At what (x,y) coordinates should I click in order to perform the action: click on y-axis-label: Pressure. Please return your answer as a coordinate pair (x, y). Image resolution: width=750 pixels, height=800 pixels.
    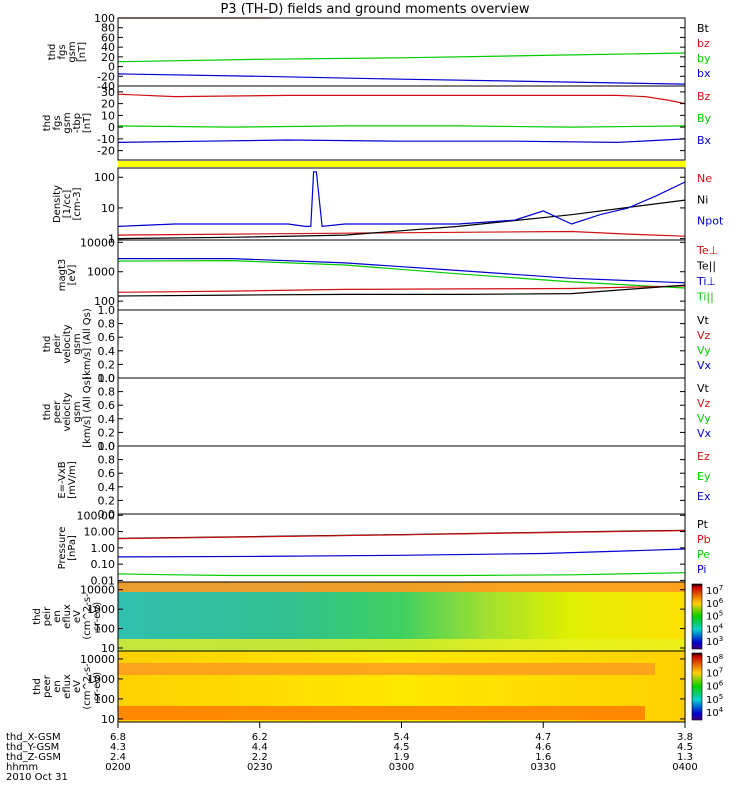
    Looking at the image, I should click on (62, 548).